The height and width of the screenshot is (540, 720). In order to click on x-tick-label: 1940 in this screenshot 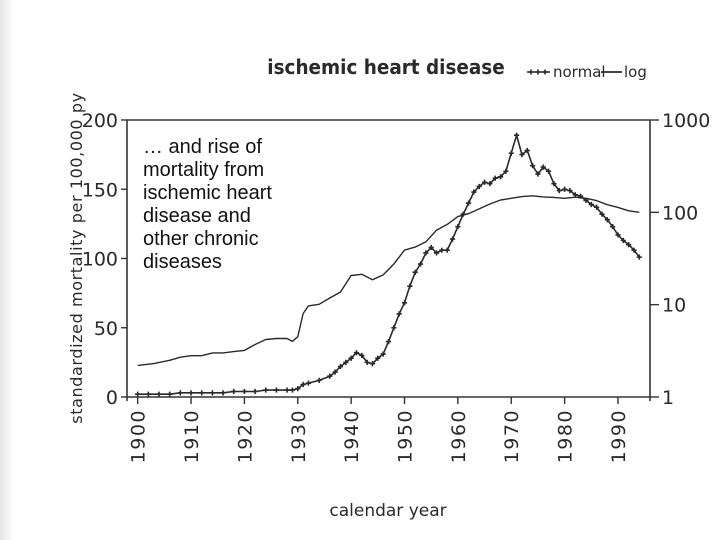, I will do `click(352, 436)`.